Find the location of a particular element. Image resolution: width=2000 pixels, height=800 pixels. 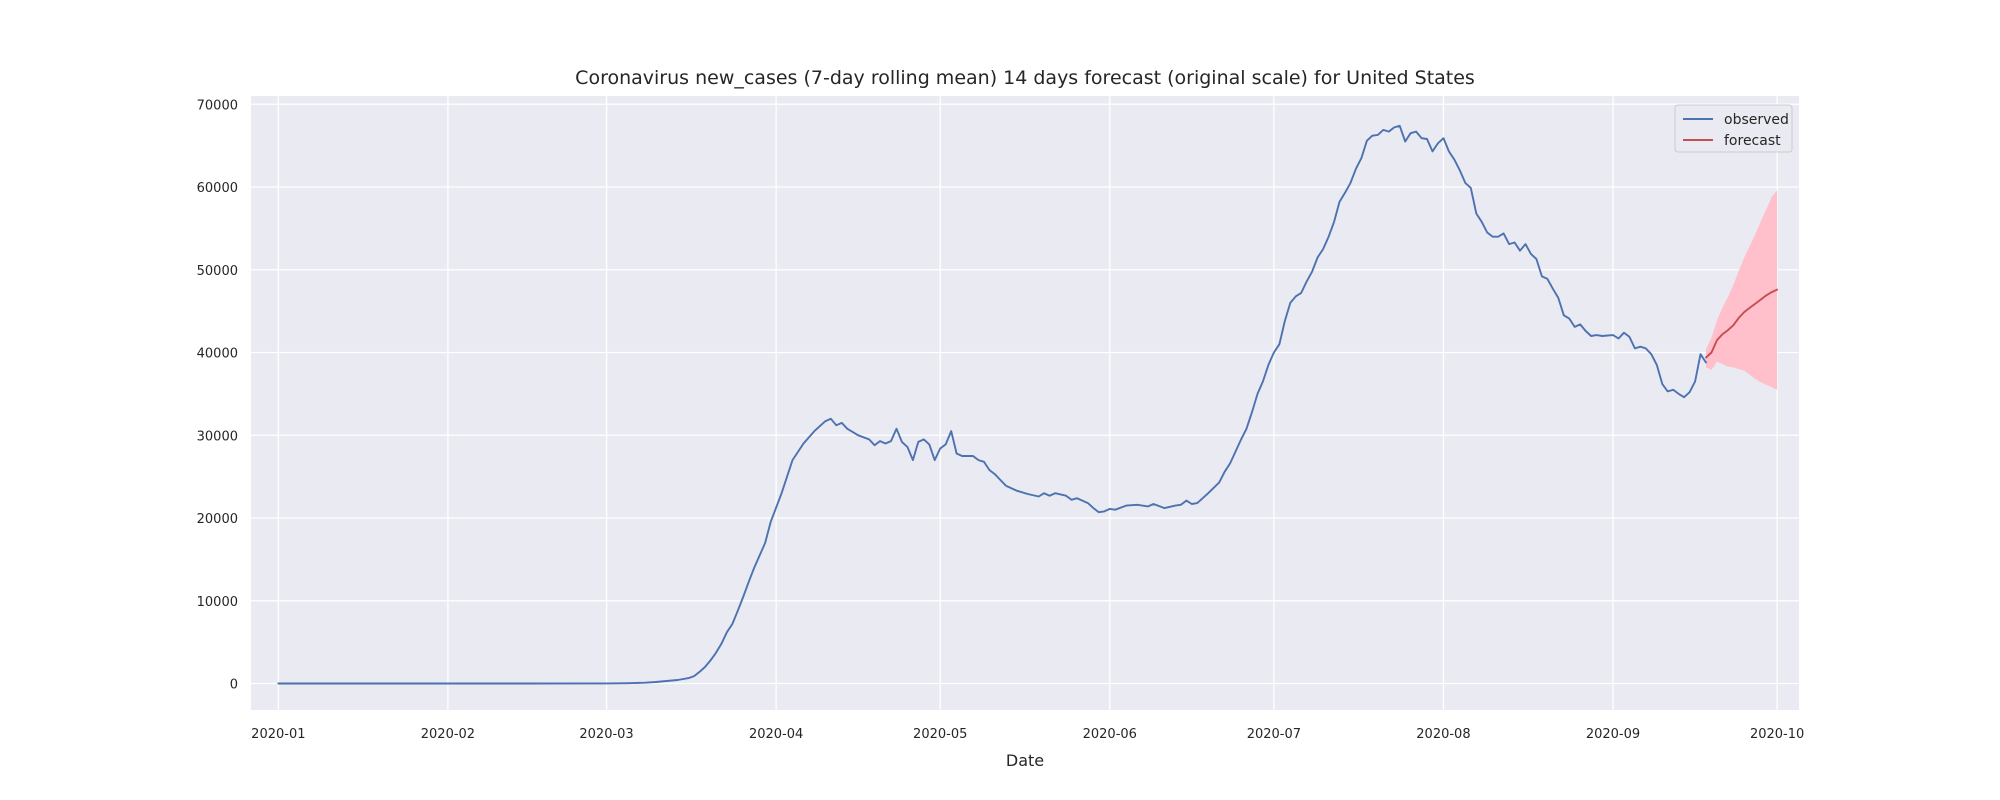

x-axis-label: Date is located at coordinates (1025, 760).